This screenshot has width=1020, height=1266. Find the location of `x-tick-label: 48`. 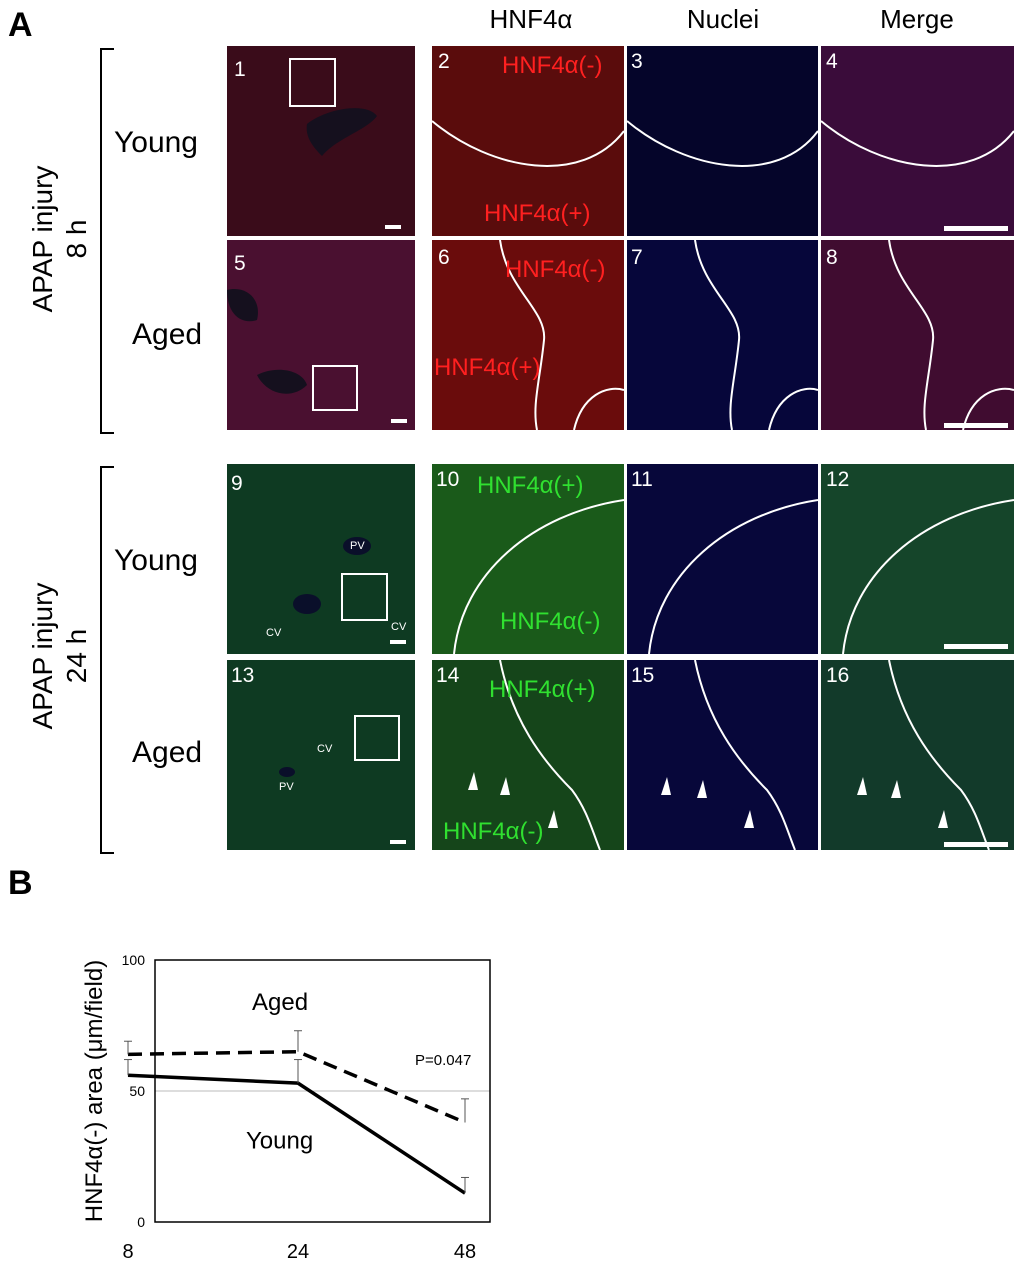

x-tick-label: 48 is located at coordinates (465, 1252).